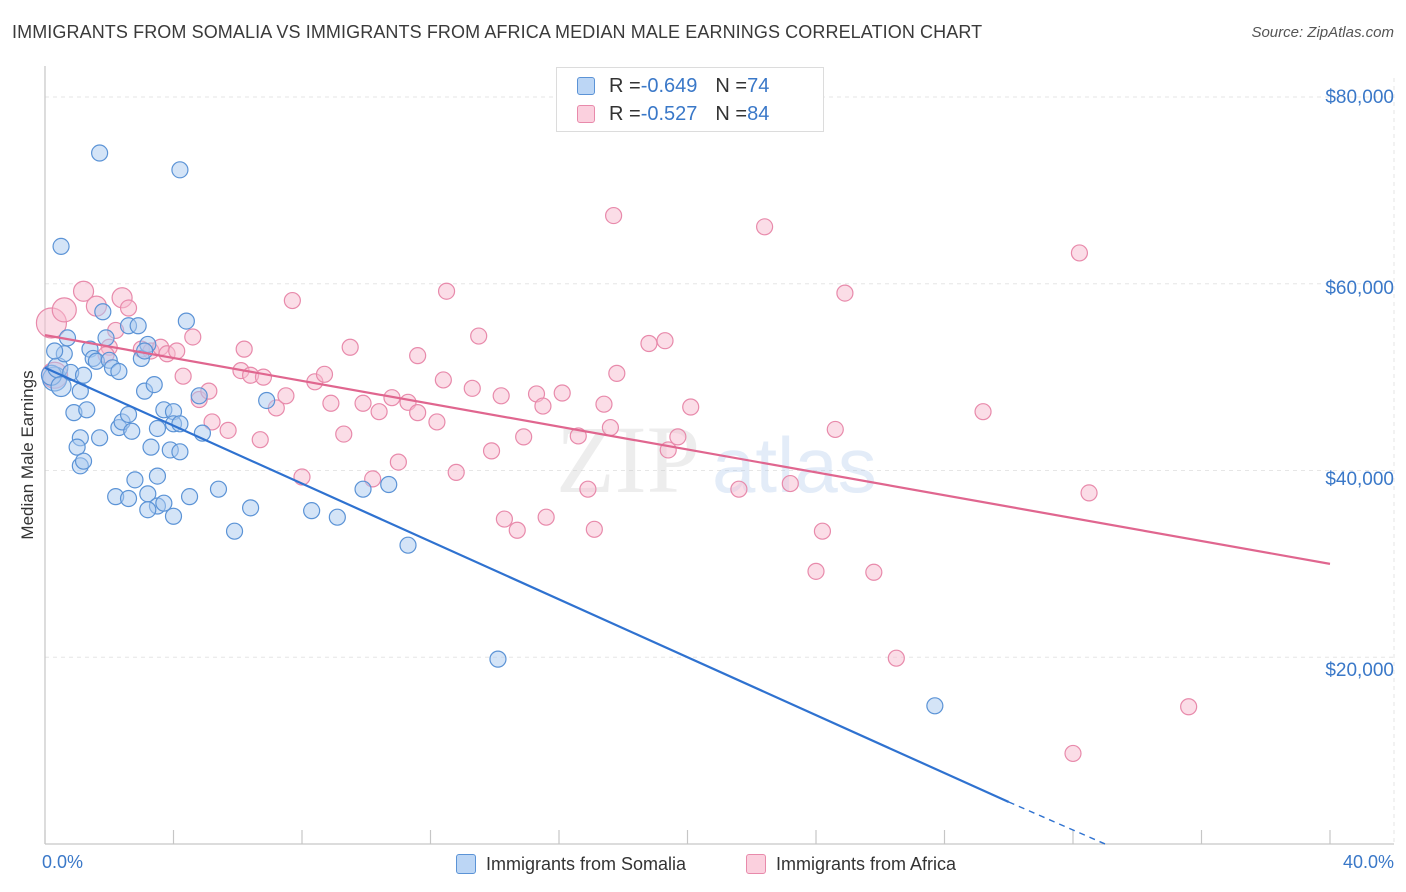  Describe the element at coordinates (27, 455) in the screenshot. I see `y-axis-label: Median Male Earnings` at that location.